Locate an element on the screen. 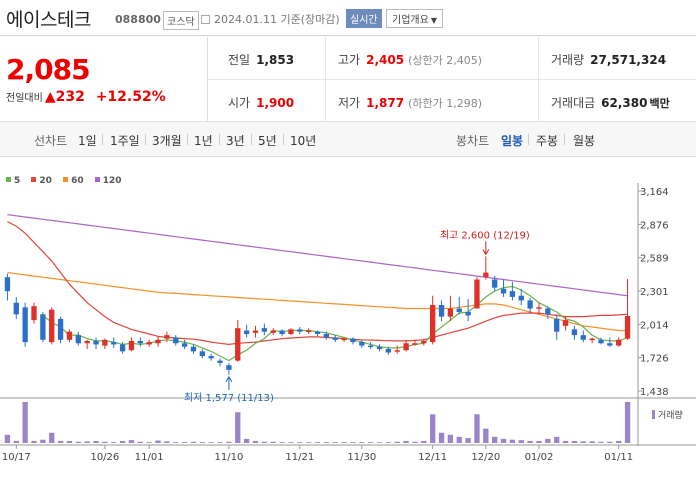 The width and height of the screenshot is (696, 481). ma-legend: 5 20 60 120 is located at coordinates (68, 181).